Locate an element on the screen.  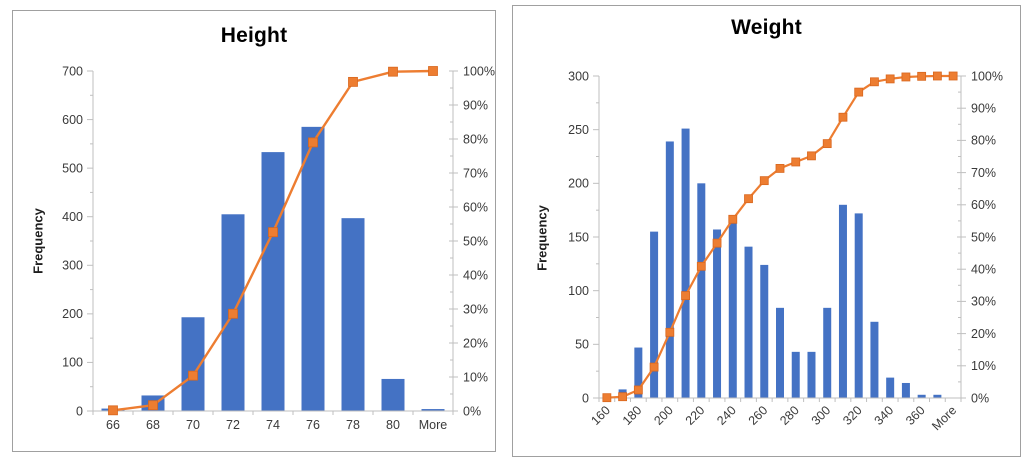
x-tick-label: 320 is located at coordinates (852, 415).